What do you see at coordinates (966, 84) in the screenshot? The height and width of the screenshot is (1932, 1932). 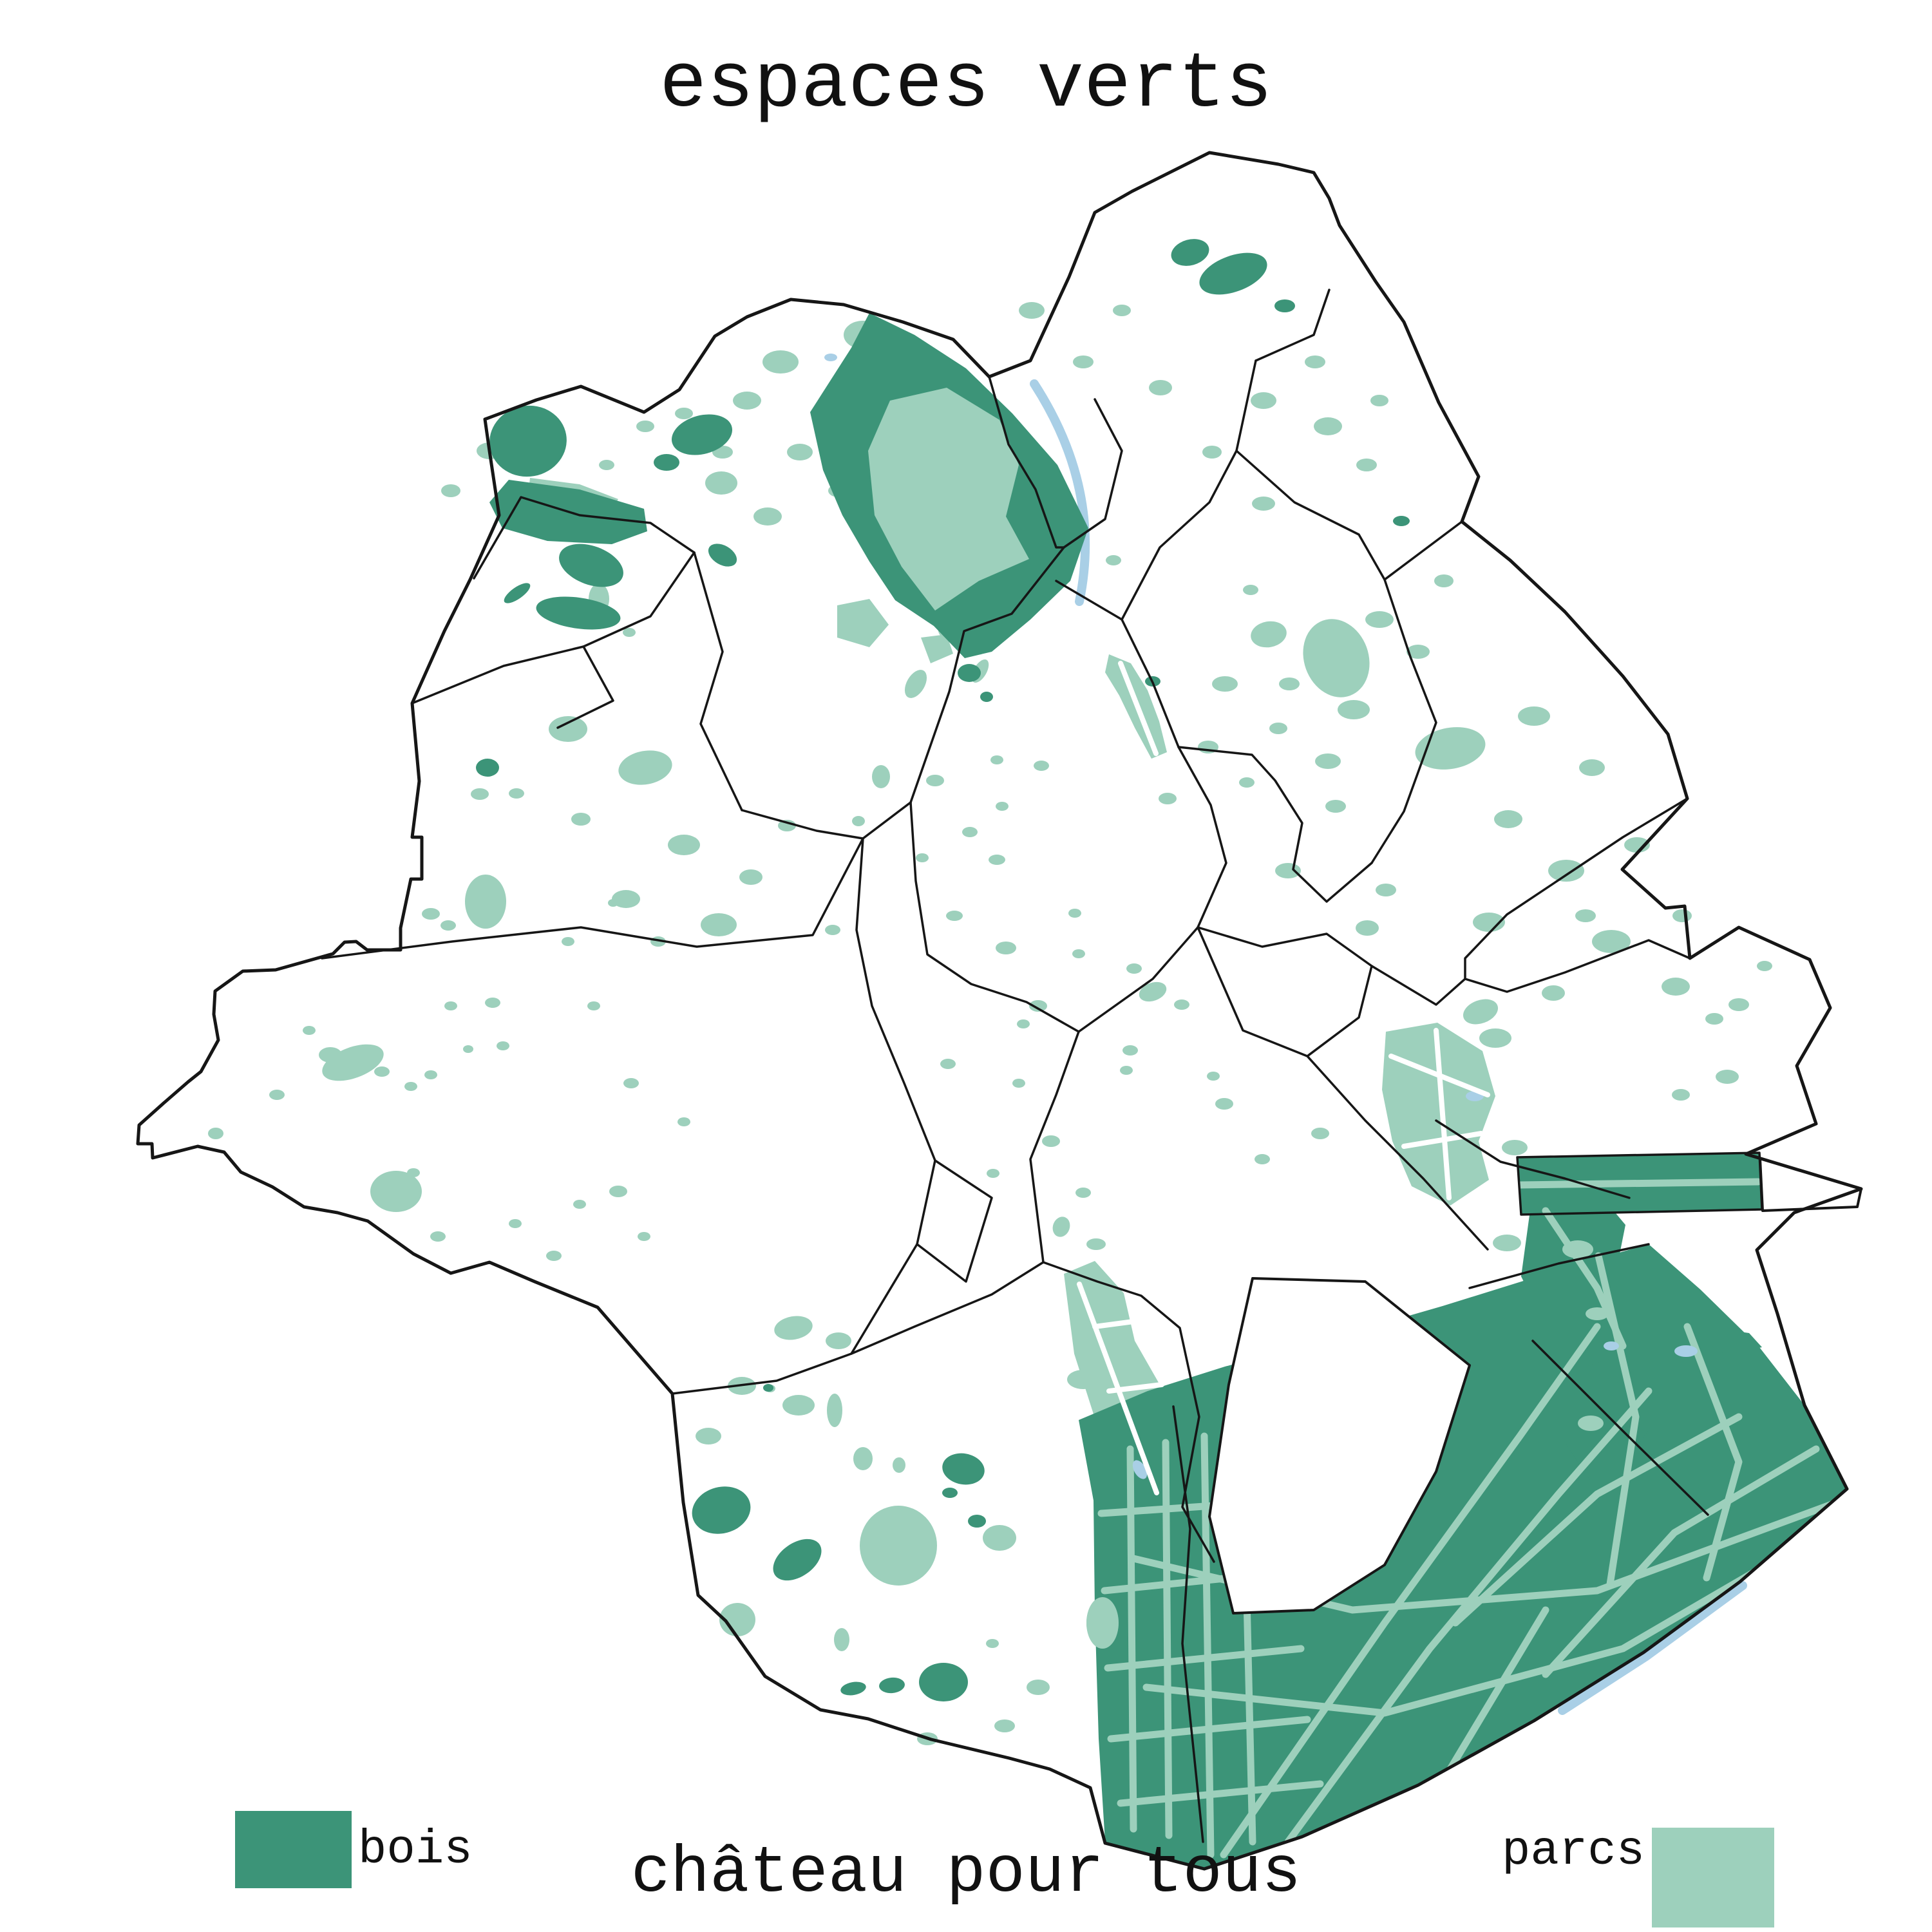 I see `page-title: espaces verts` at bounding box center [966, 84].